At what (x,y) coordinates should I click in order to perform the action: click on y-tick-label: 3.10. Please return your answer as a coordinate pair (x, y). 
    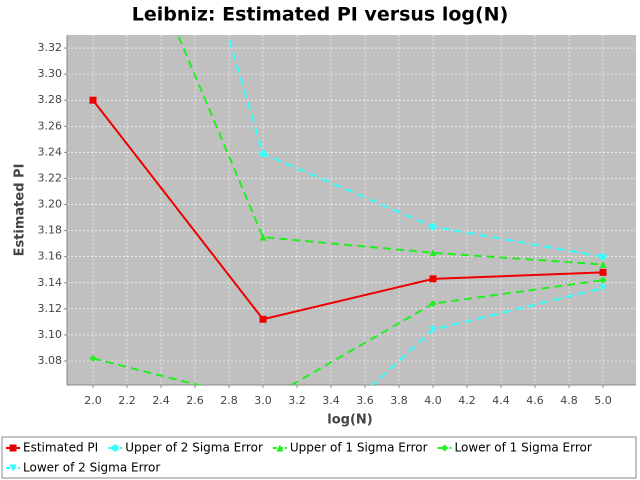
    Looking at the image, I should click on (50, 334).